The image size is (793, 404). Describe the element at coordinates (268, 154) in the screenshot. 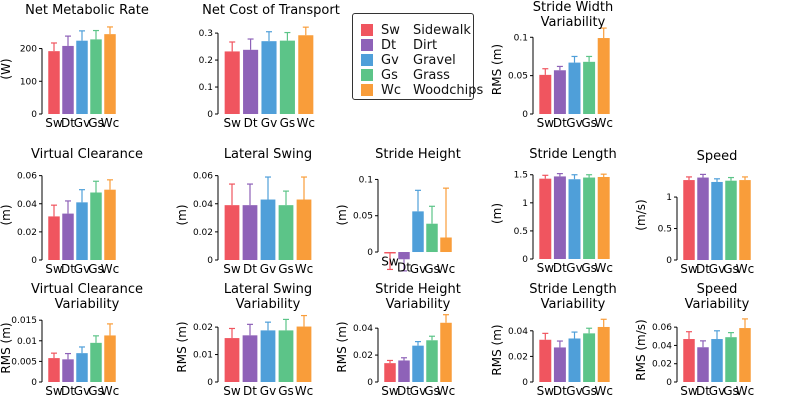

I see `chart-title: Lateral Swing` at that location.